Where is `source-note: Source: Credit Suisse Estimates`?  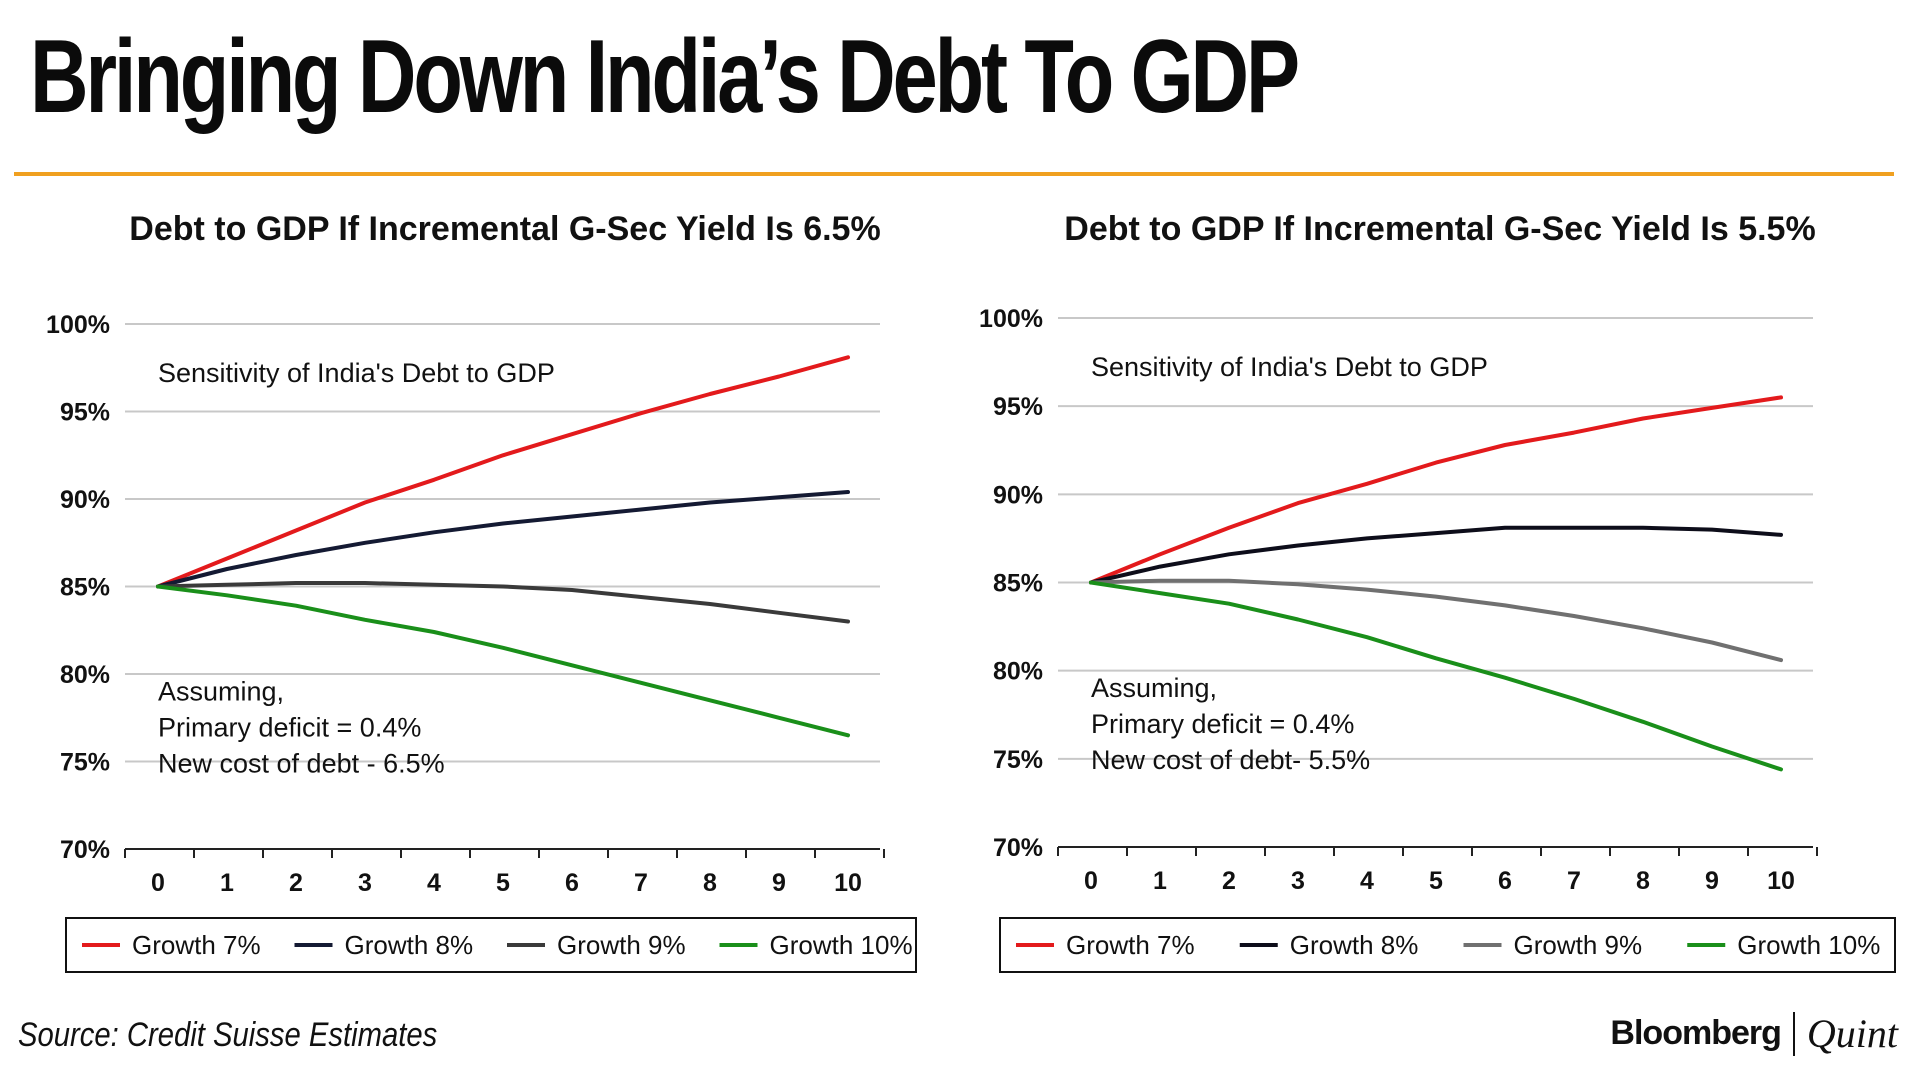
source-note: Source: Credit Suisse Estimates is located at coordinates (228, 1035).